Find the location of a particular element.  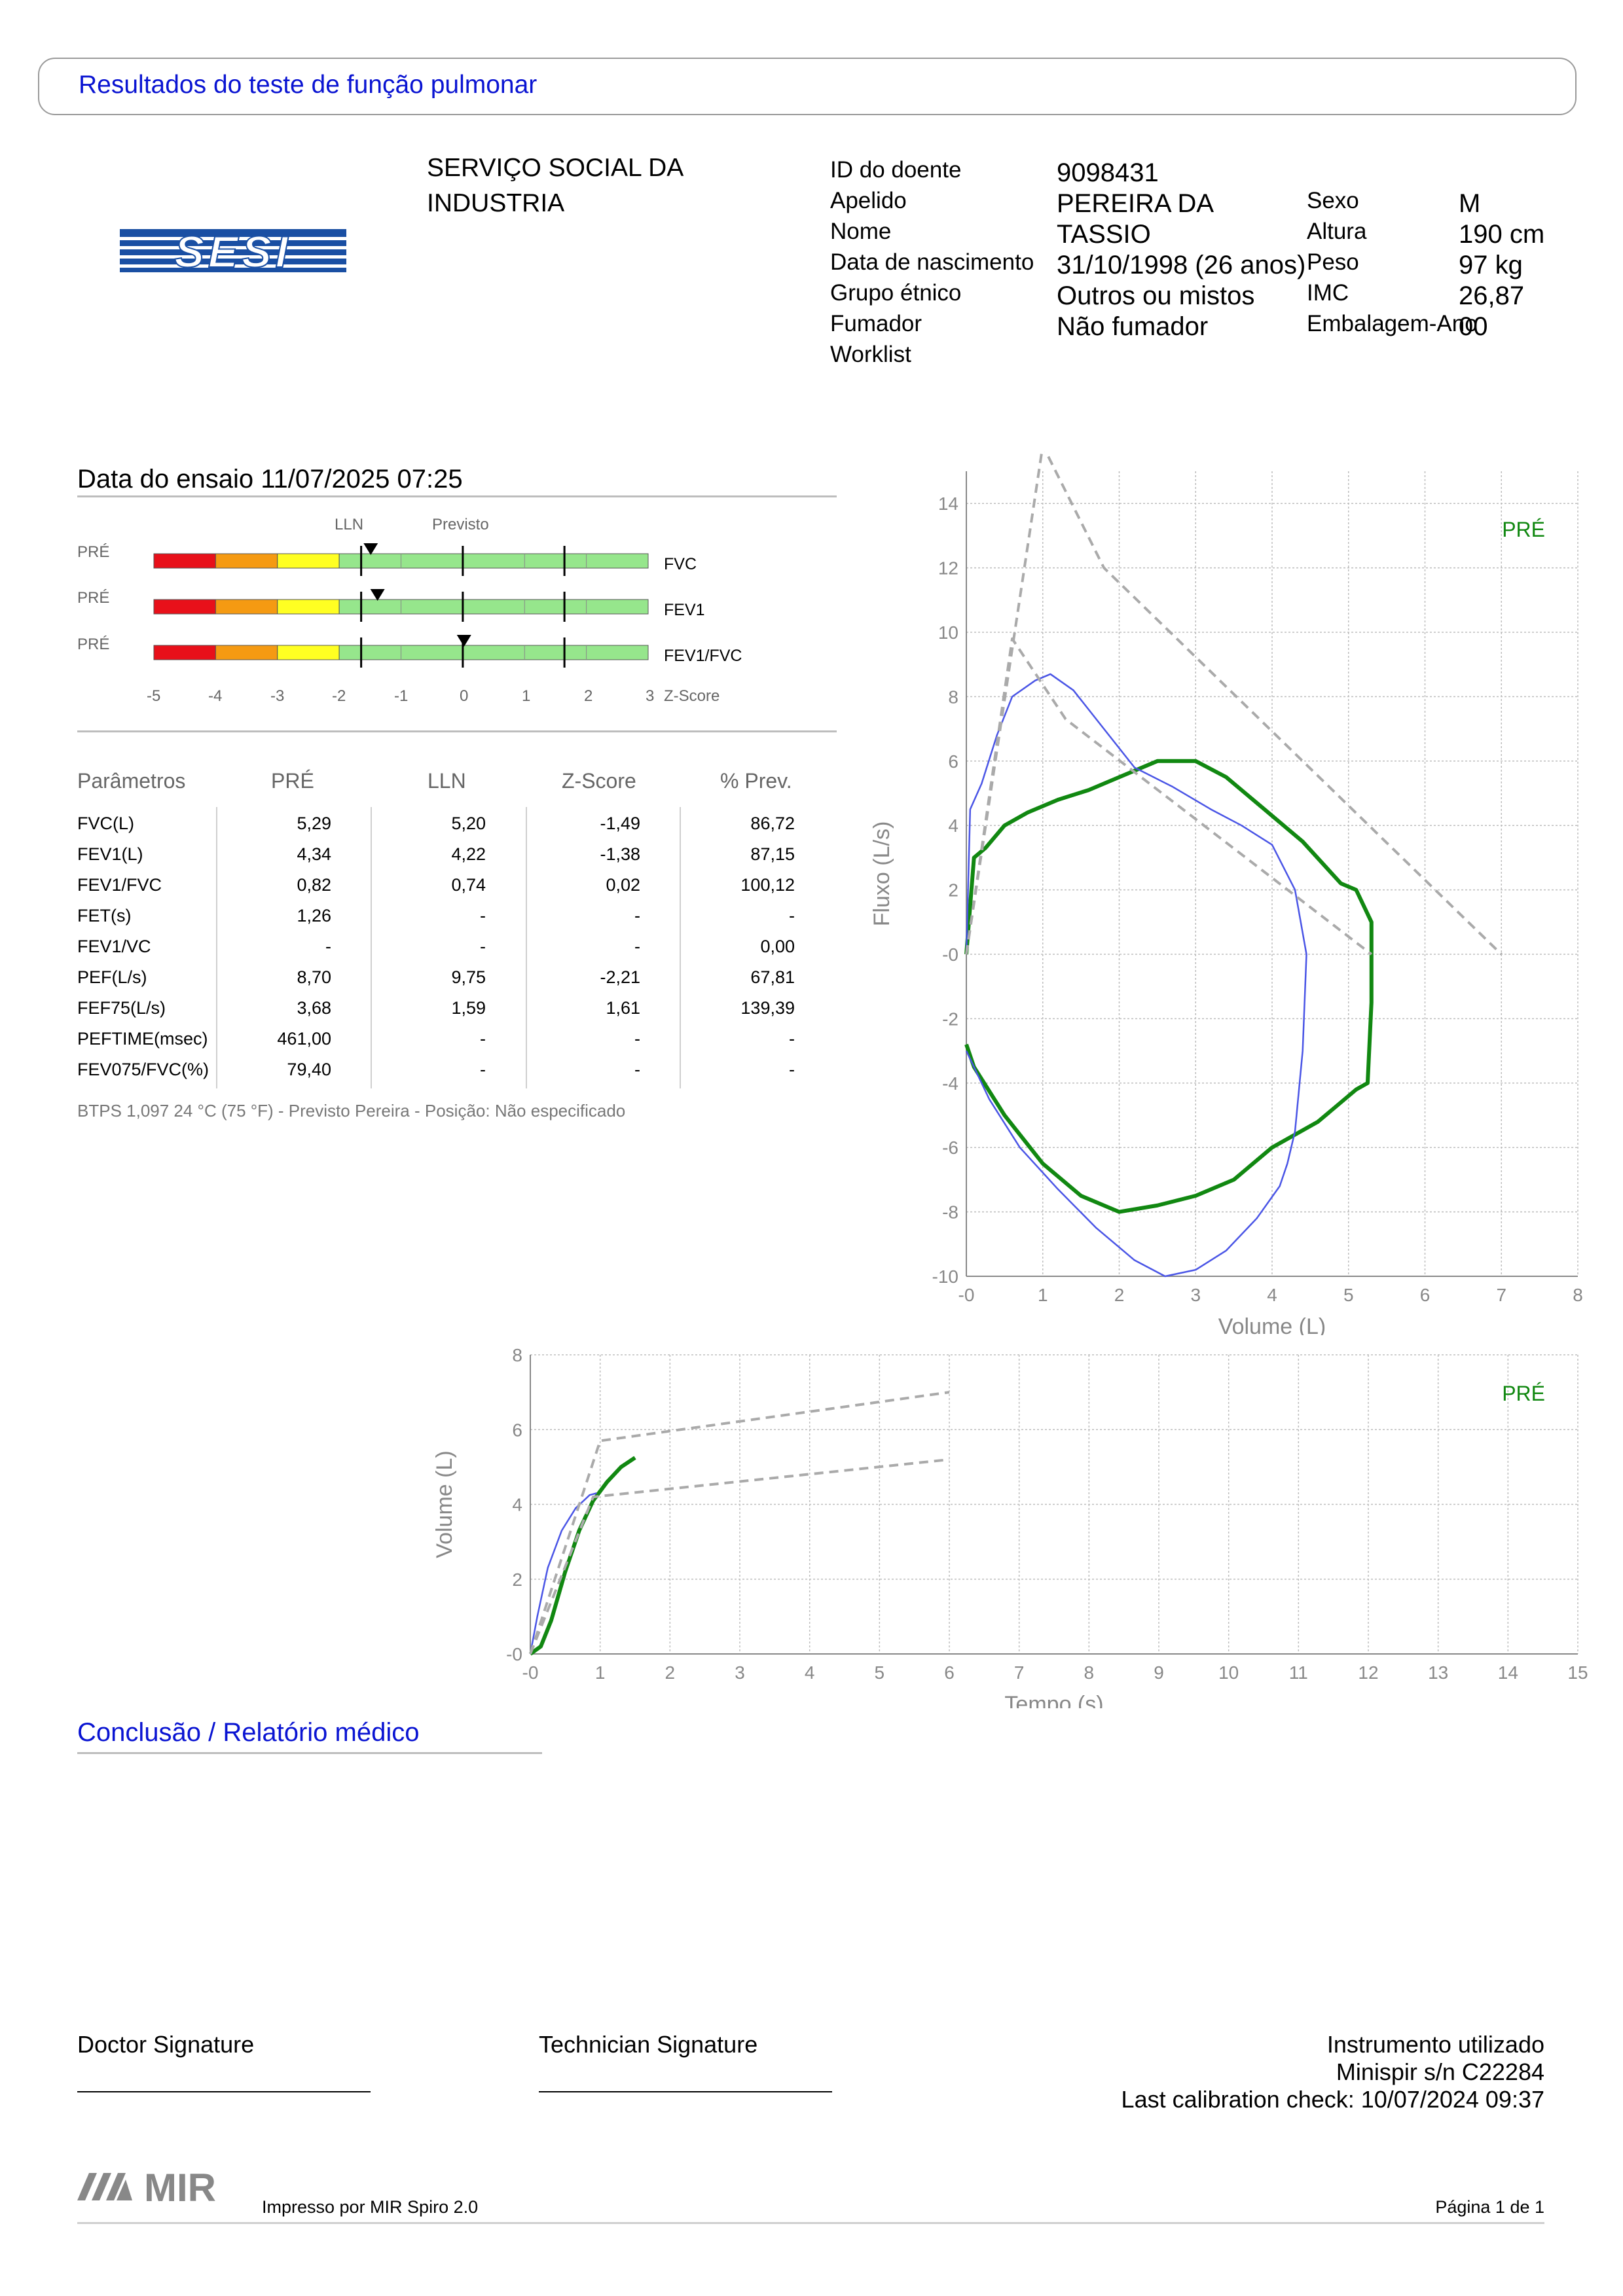

ethnic-label: Grupo étnico is located at coordinates (896, 293).